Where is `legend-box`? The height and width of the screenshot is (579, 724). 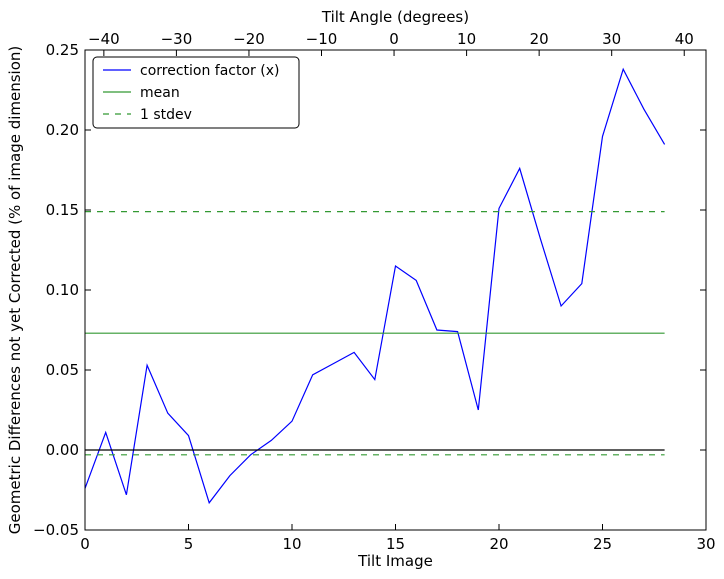
legend-box is located at coordinates (196, 92).